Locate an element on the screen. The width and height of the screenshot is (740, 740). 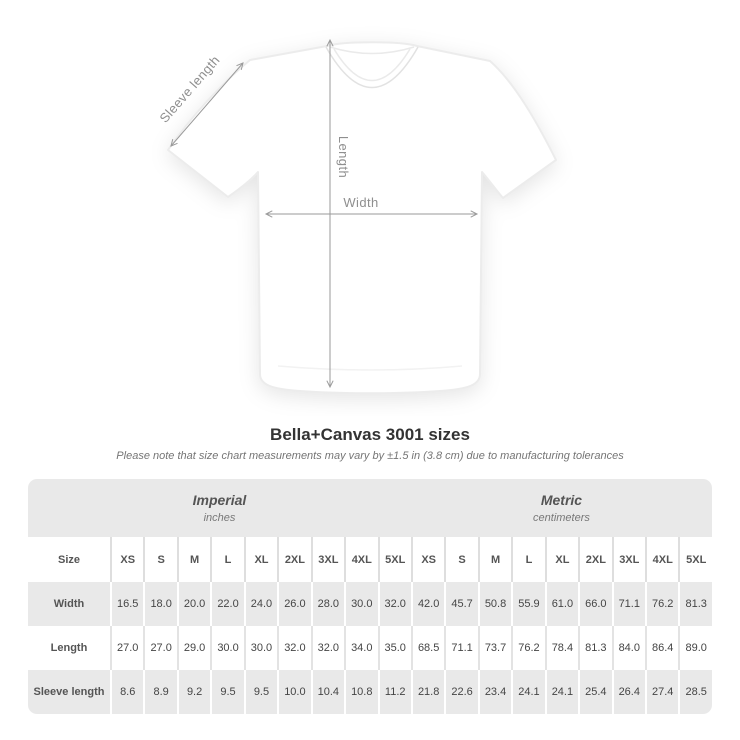
measurement-value: 28.0 is located at coordinates (327, 604).